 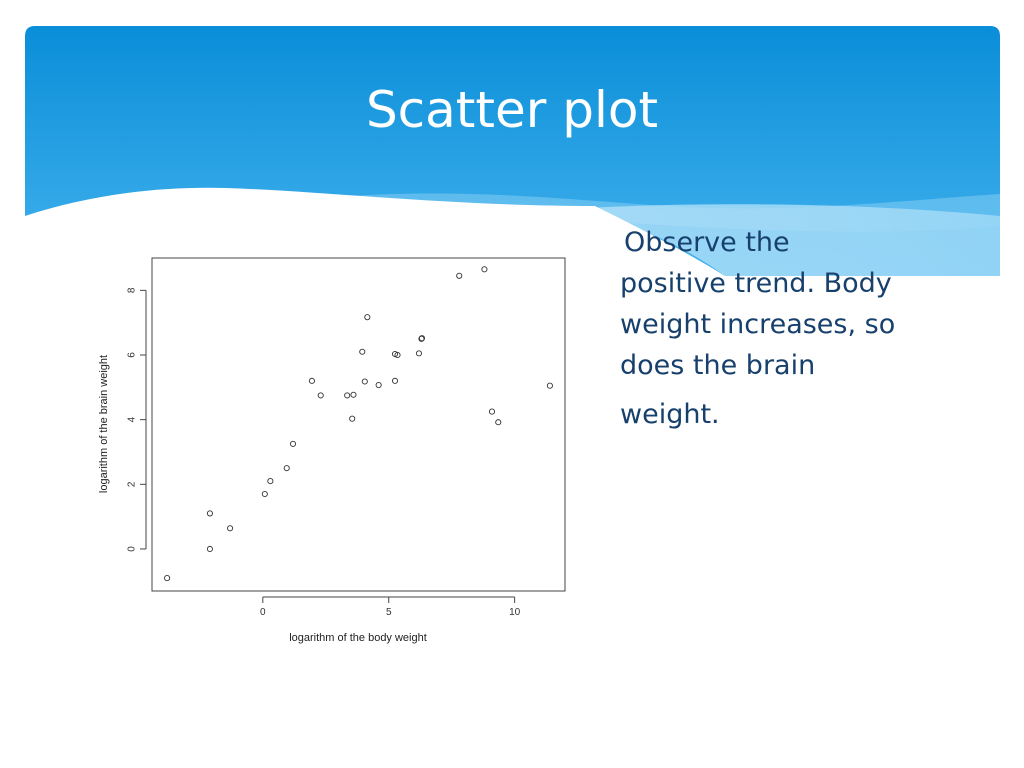 I want to click on body-line-2: positive trend. Body, so click(x=756, y=283).